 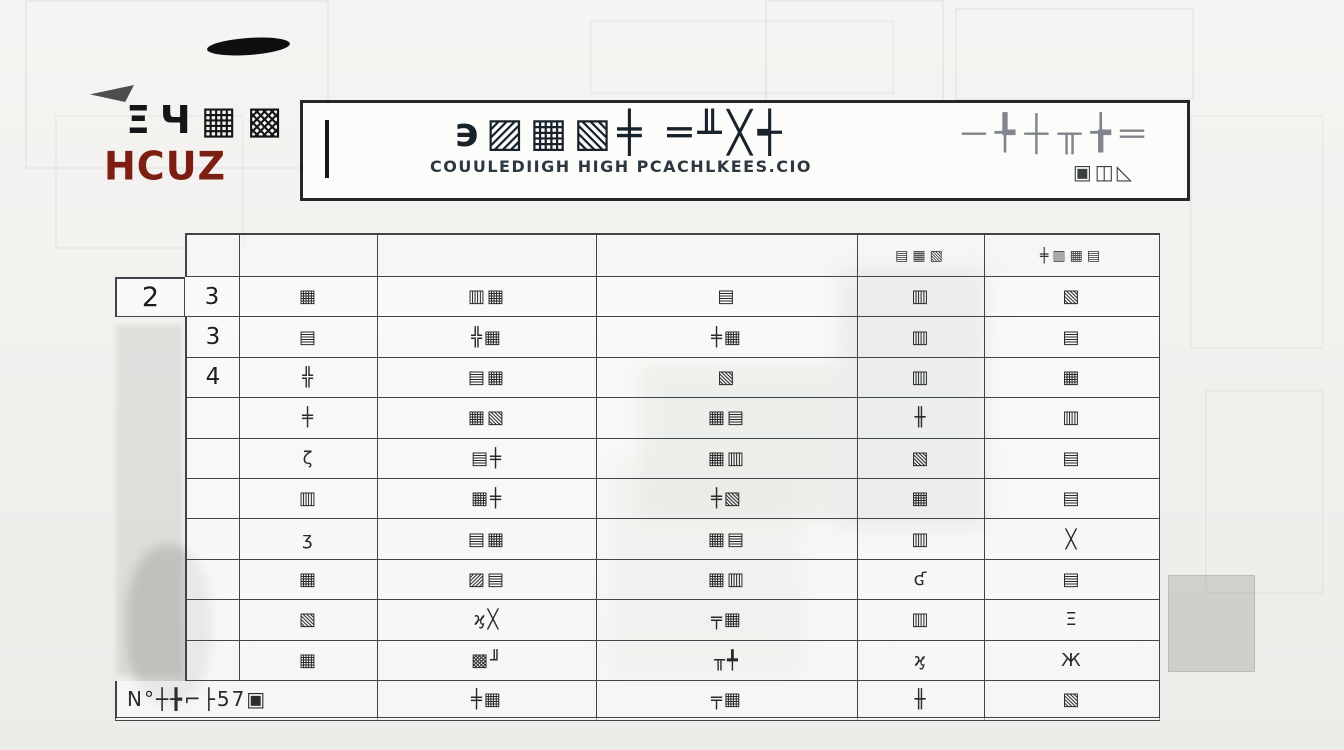 What do you see at coordinates (327, 149) in the screenshot?
I see `banner-accent-bar` at bounding box center [327, 149].